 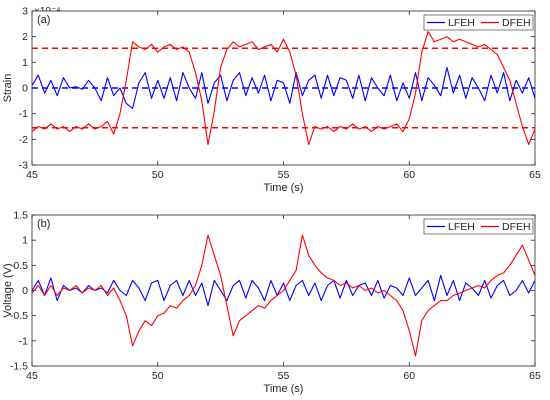 I want to click on y-tick-label: -3, so click(x=23, y=166).